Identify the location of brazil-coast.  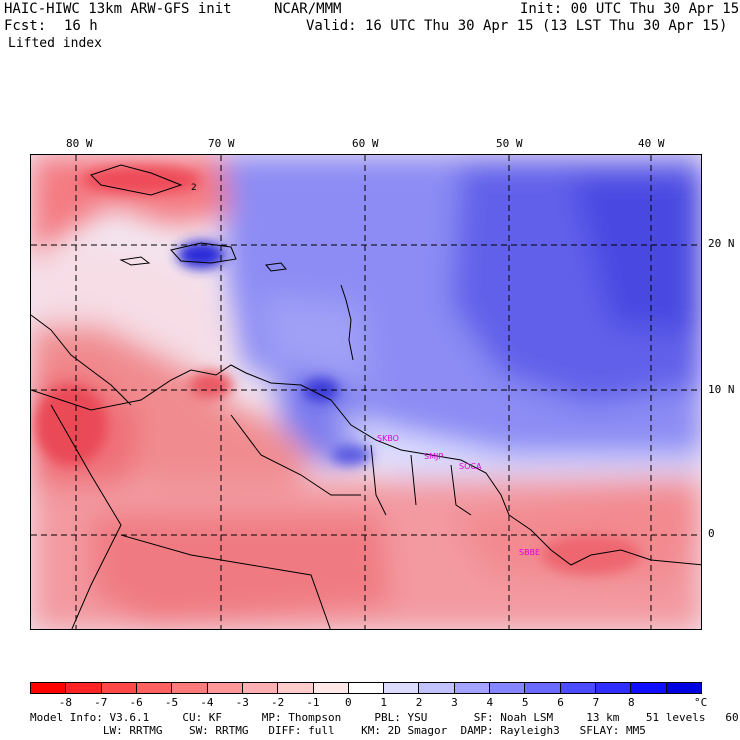
(604, 540).